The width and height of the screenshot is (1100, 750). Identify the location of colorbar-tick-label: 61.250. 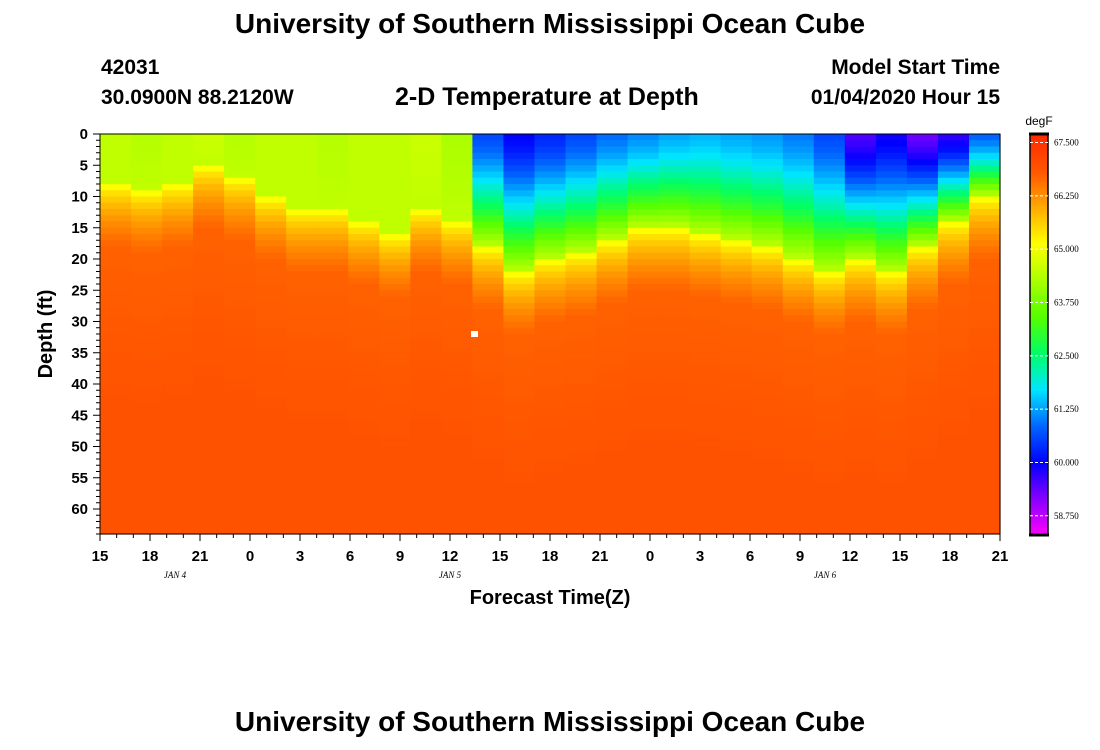
(1066, 409).